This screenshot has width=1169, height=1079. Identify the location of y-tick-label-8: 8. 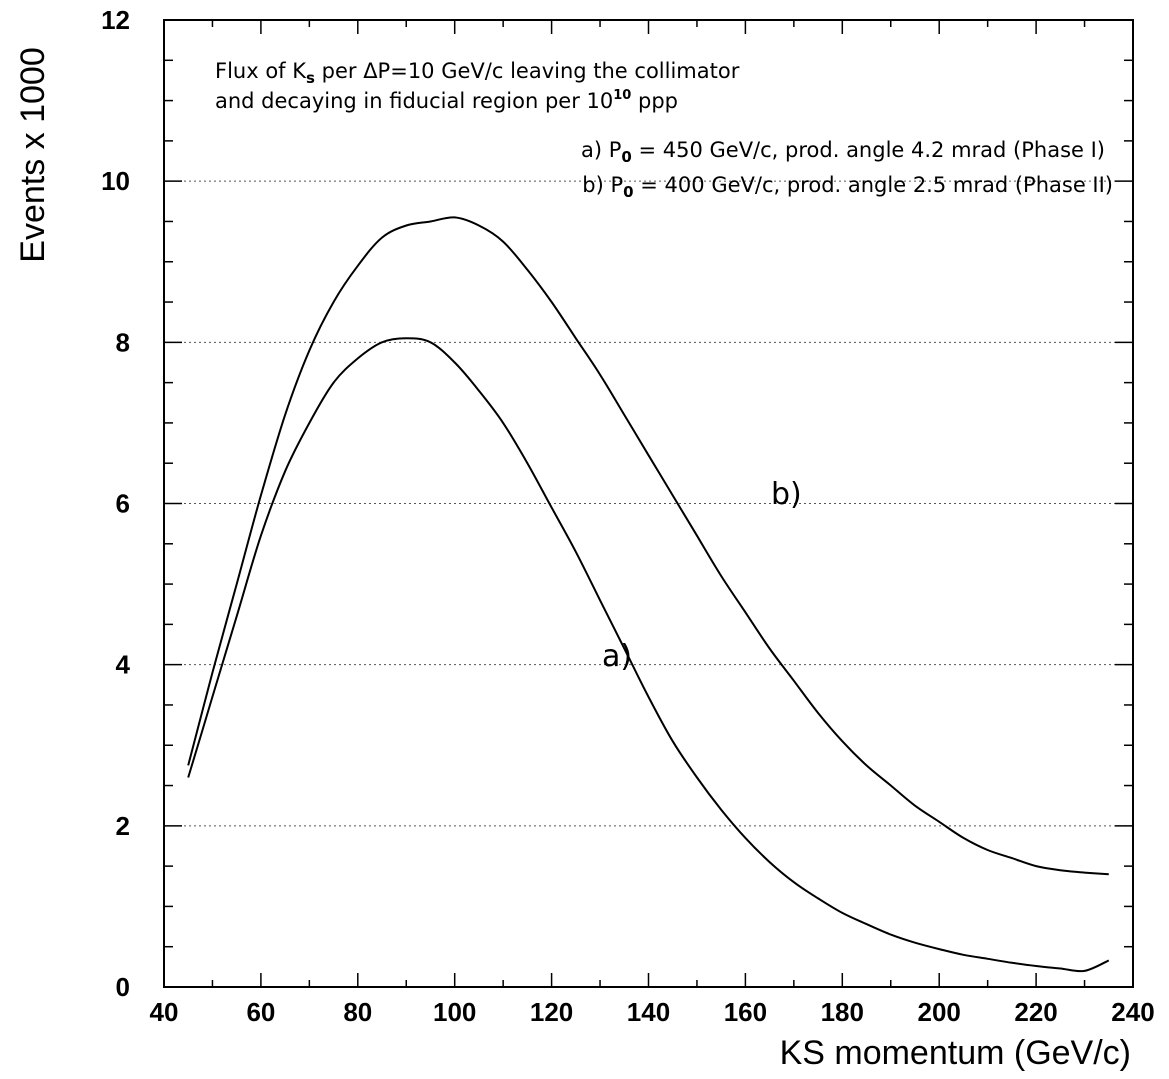
(123, 342).